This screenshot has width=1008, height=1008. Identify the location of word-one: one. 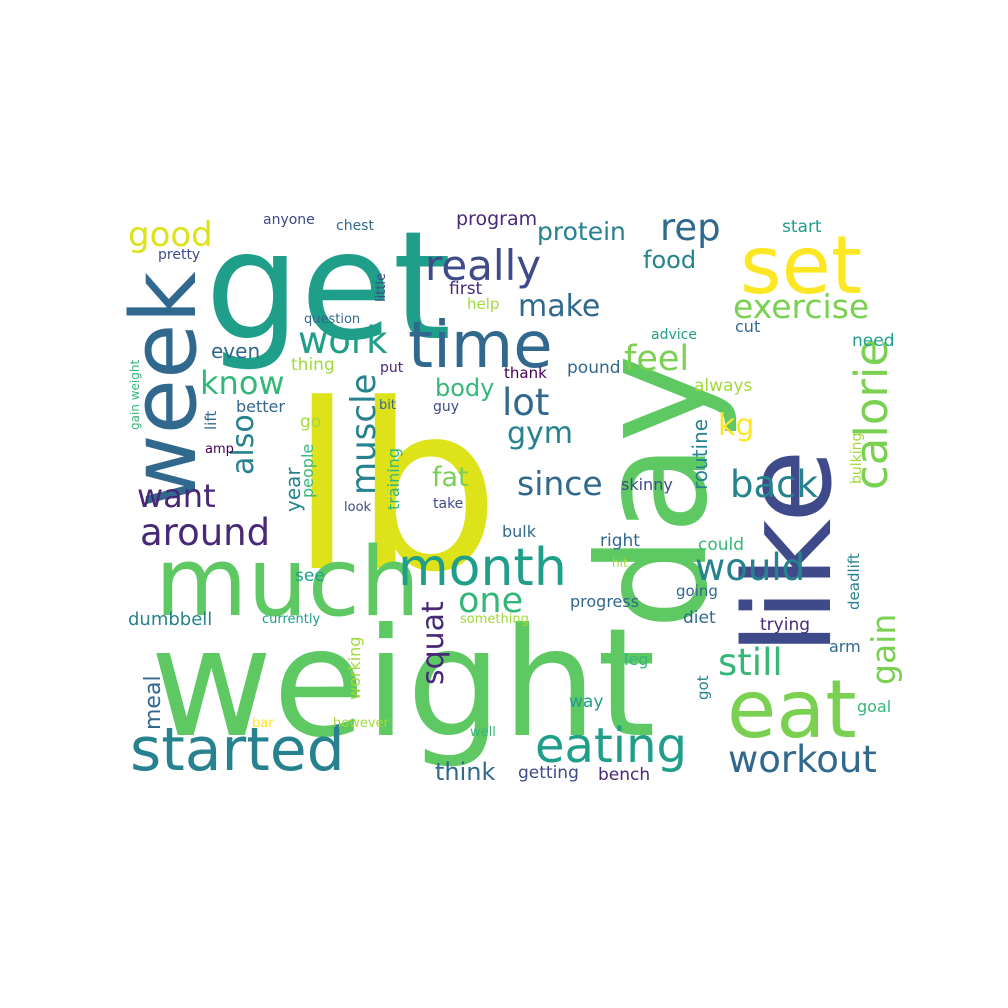
(490, 601).